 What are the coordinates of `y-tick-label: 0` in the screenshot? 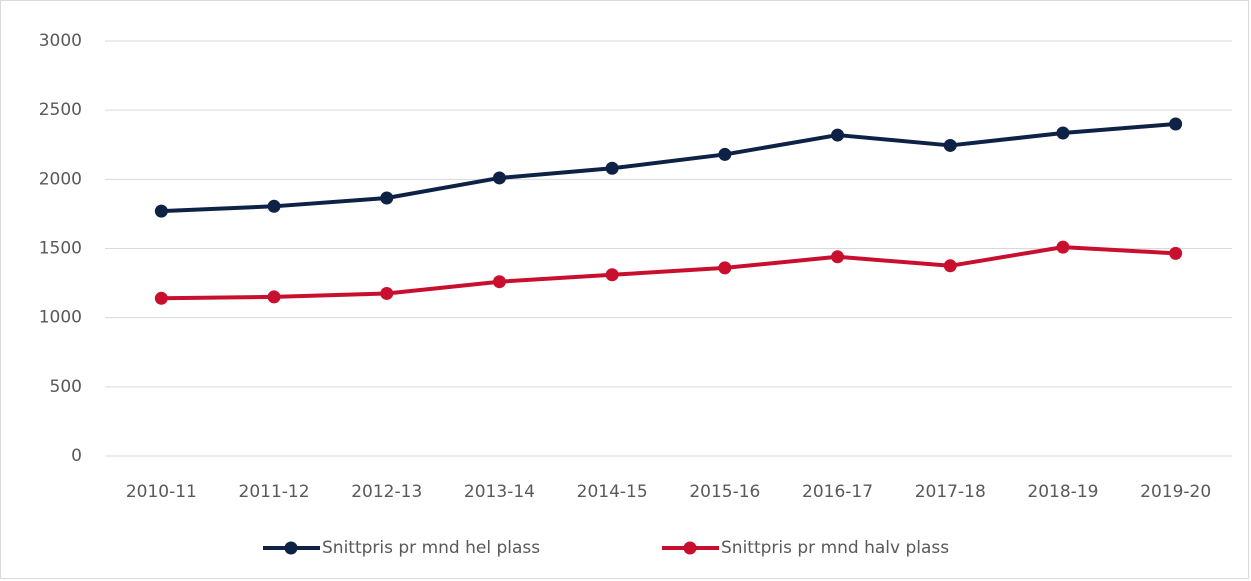 It's located at (76, 456).